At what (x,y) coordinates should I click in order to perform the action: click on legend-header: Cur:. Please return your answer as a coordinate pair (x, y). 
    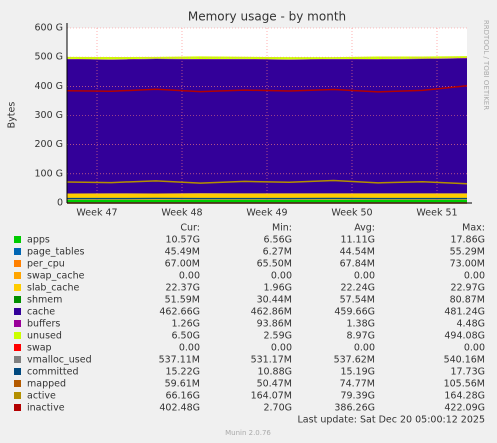
    Looking at the image, I should click on (190, 228).